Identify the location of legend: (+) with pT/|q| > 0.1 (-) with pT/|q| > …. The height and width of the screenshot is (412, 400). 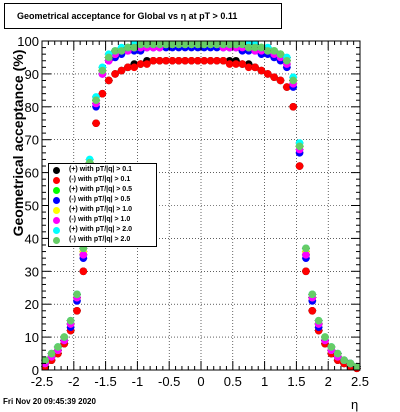
(102, 205).